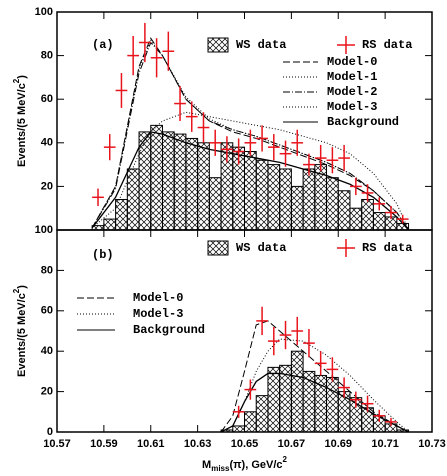 This screenshot has height=476, width=447. Describe the element at coordinates (104, 444) in the screenshot. I see `x-tick-label: 10.59` at that location.